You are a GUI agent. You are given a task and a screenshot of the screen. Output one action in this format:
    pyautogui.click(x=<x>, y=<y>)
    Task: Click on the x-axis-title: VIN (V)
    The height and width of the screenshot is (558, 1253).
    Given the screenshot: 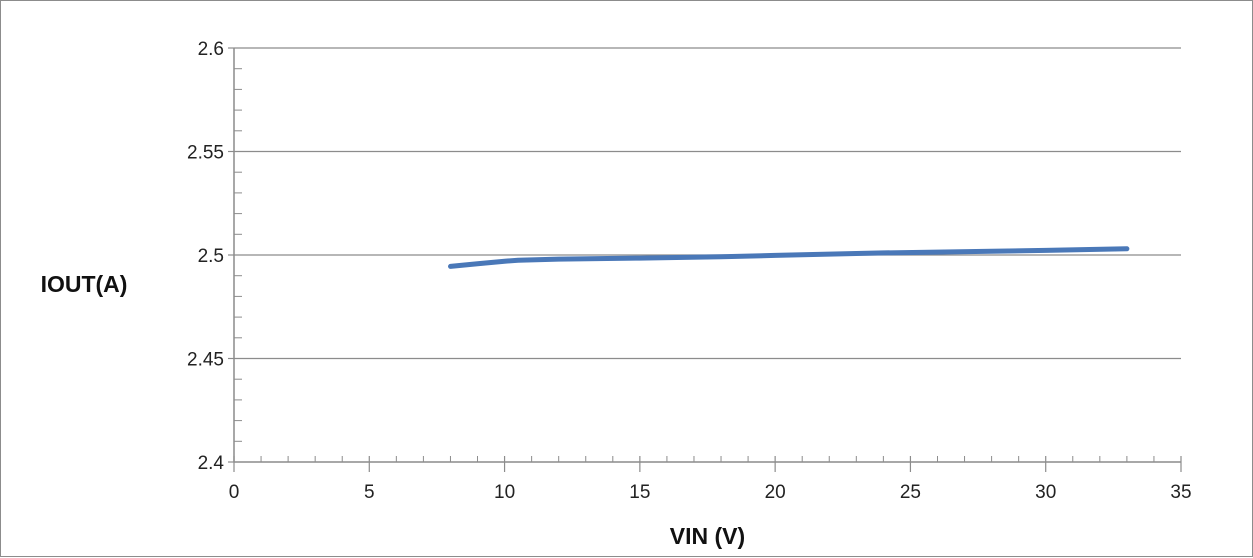 What is the action you would take?
    pyautogui.click(x=707, y=536)
    